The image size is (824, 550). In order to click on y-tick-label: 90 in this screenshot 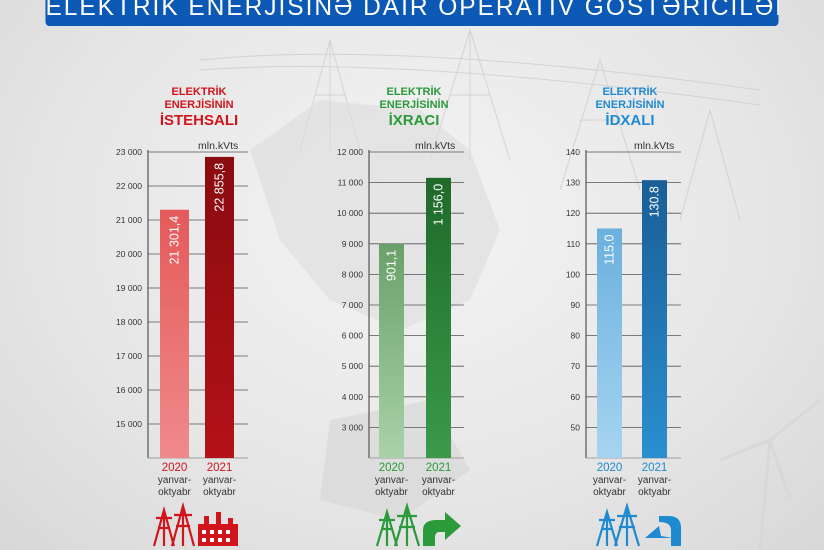, I will do `click(576, 305)`.